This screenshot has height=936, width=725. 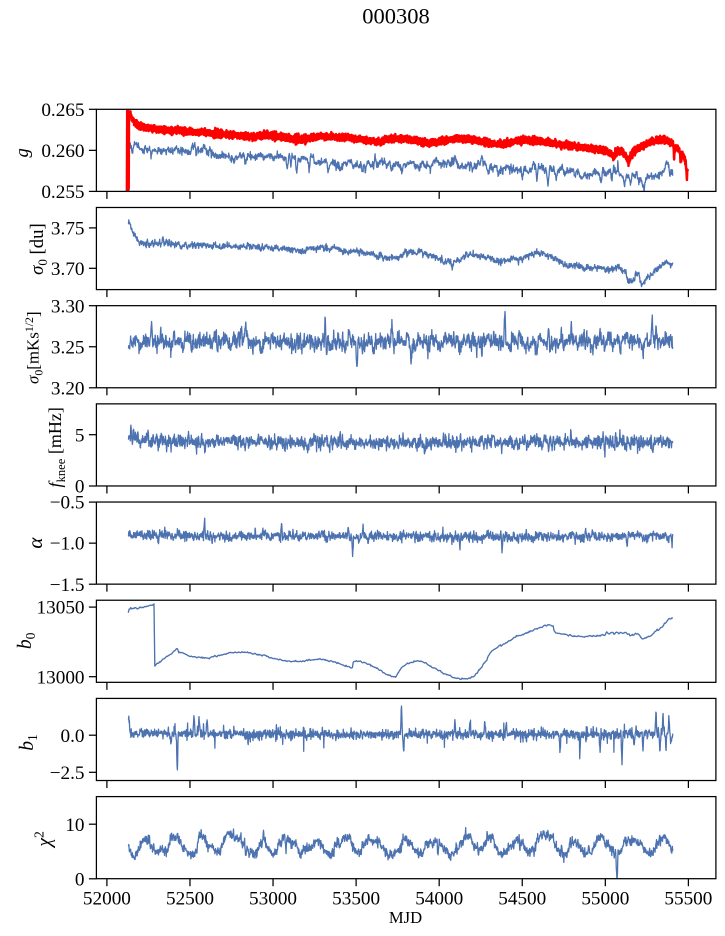 What do you see at coordinates (73, 736) in the screenshot?
I see `svg-text: 0.0` at bounding box center [73, 736].